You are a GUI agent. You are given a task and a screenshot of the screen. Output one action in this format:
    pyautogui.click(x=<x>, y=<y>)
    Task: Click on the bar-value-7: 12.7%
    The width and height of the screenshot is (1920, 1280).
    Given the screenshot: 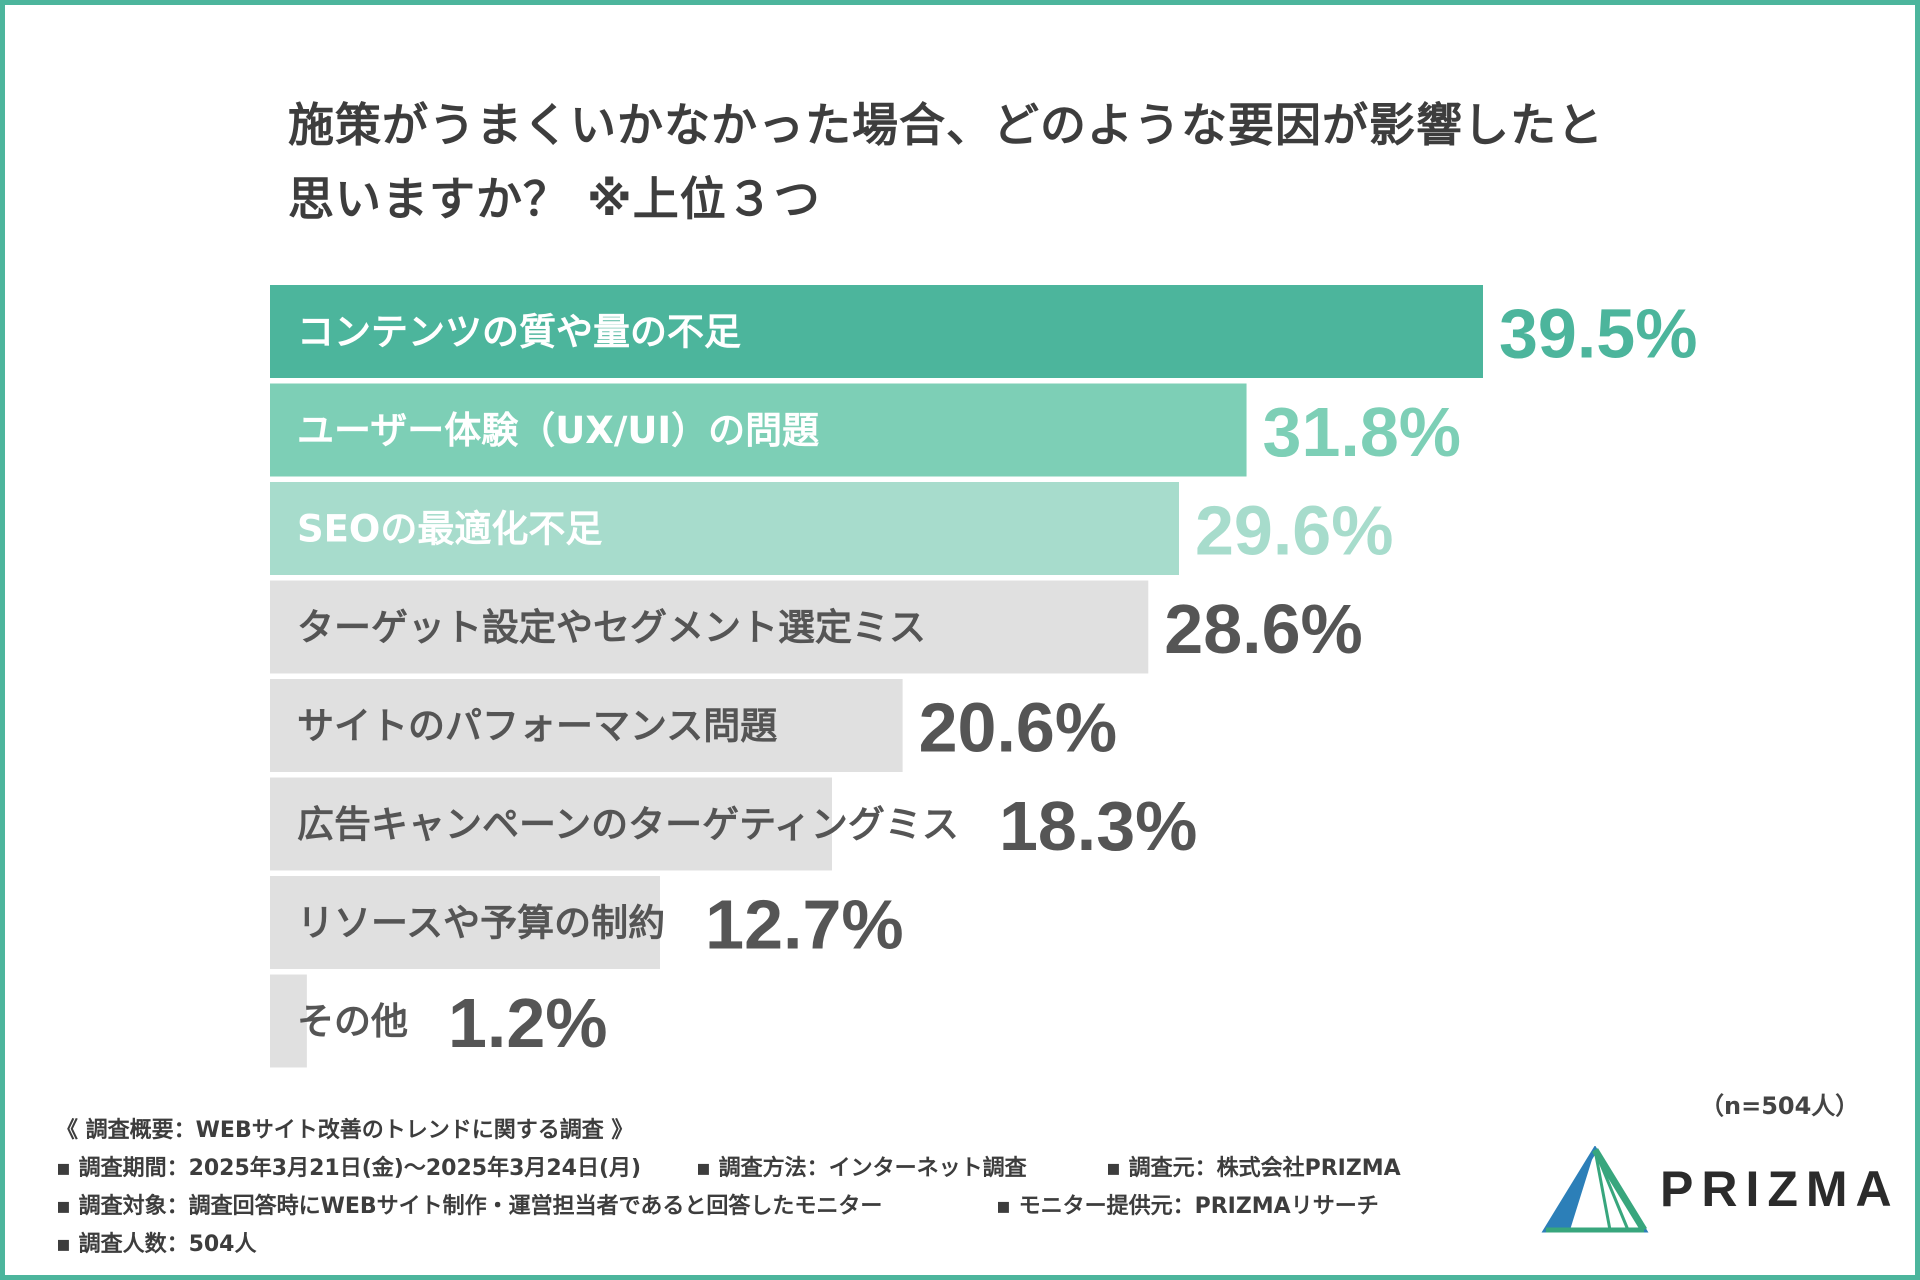 What is the action you would take?
    pyautogui.click(x=804, y=925)
    